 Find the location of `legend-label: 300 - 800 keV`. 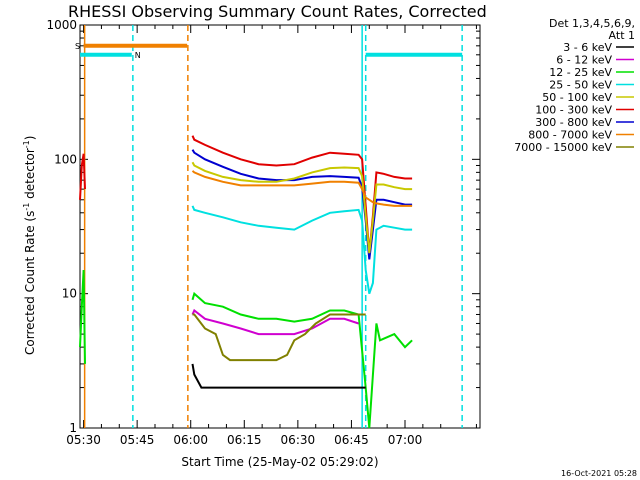

legend-label: 300 - 800 keV is located at coordinates (573, 122).